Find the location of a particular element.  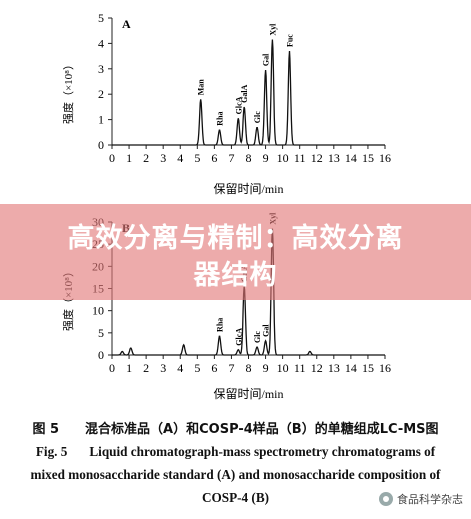

wechat-icon is located at coordinates (386, 499).